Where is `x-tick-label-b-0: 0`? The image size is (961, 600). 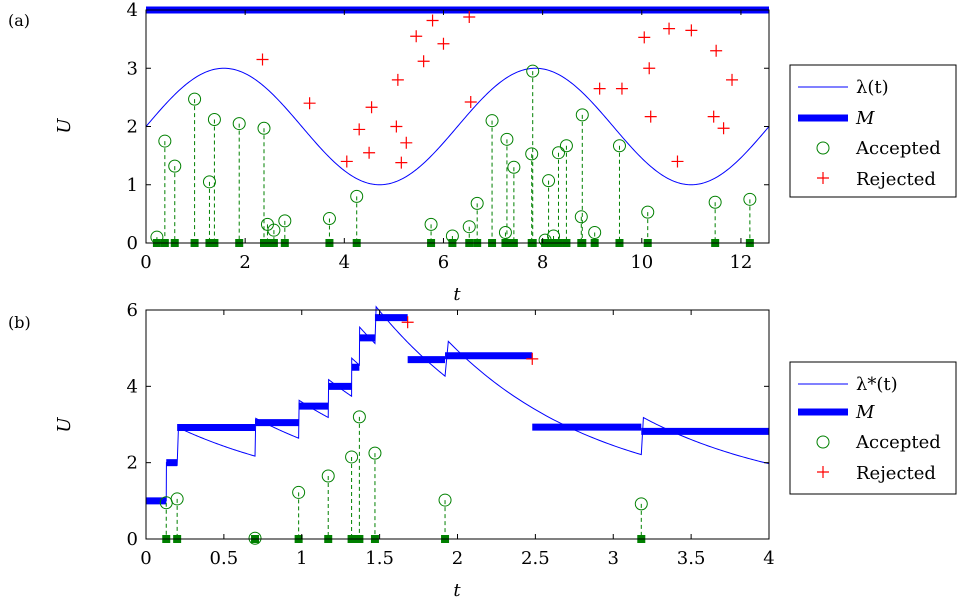 x-tick-label-b-0: 0 is located at coordinates (145, 558).